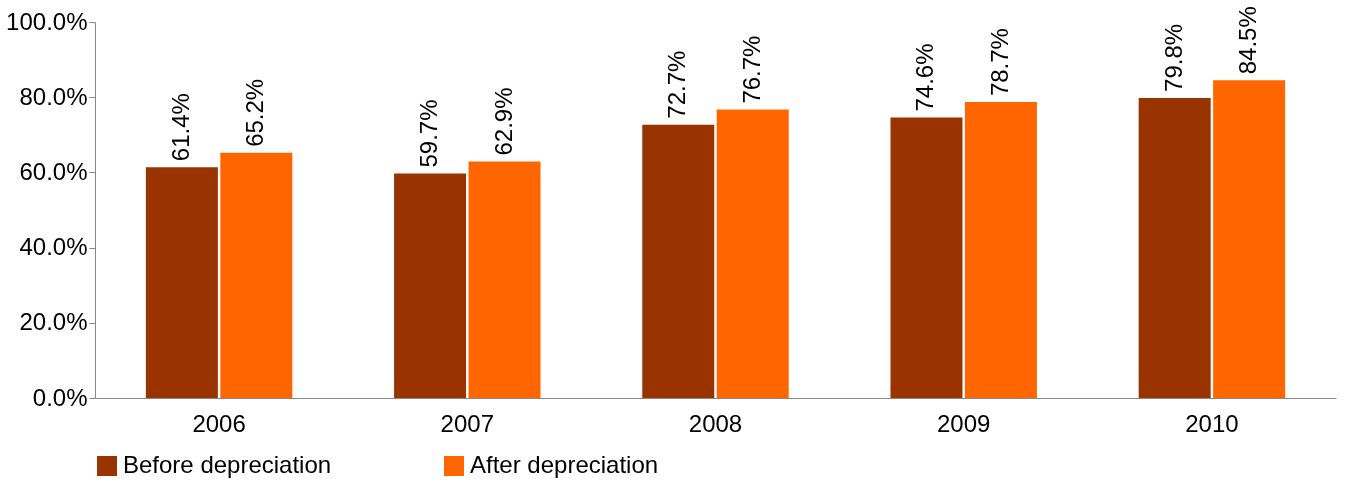 Image resolution: width=1356 pixels, height=483 pixels. What do you see at coordinates (60, 397) in the screenshot?
I see `y-tick-label: 0.0%` at bounding box center [60, 397].